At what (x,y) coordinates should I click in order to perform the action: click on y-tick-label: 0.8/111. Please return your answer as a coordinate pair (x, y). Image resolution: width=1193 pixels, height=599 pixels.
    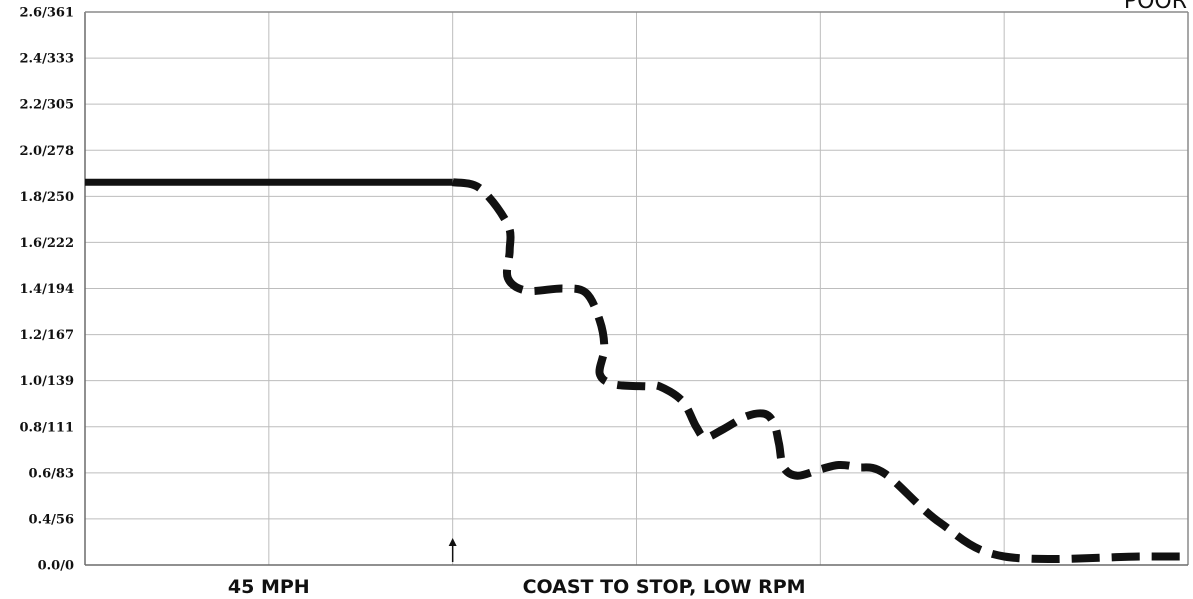
    Looking at the image, I should click on (46, 427).